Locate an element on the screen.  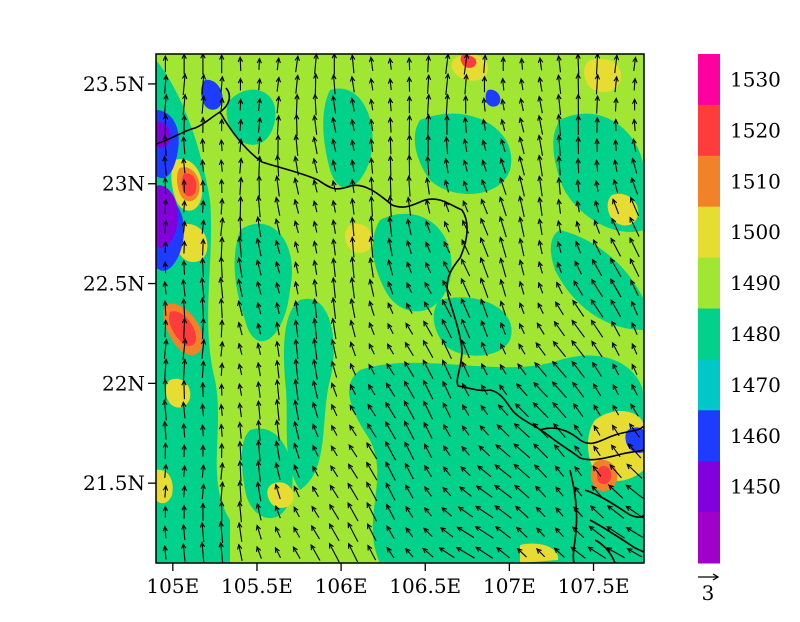
y-axis: 23.5N 23N 22.5N 22N 21.5N is located at coordinates (119, 283).